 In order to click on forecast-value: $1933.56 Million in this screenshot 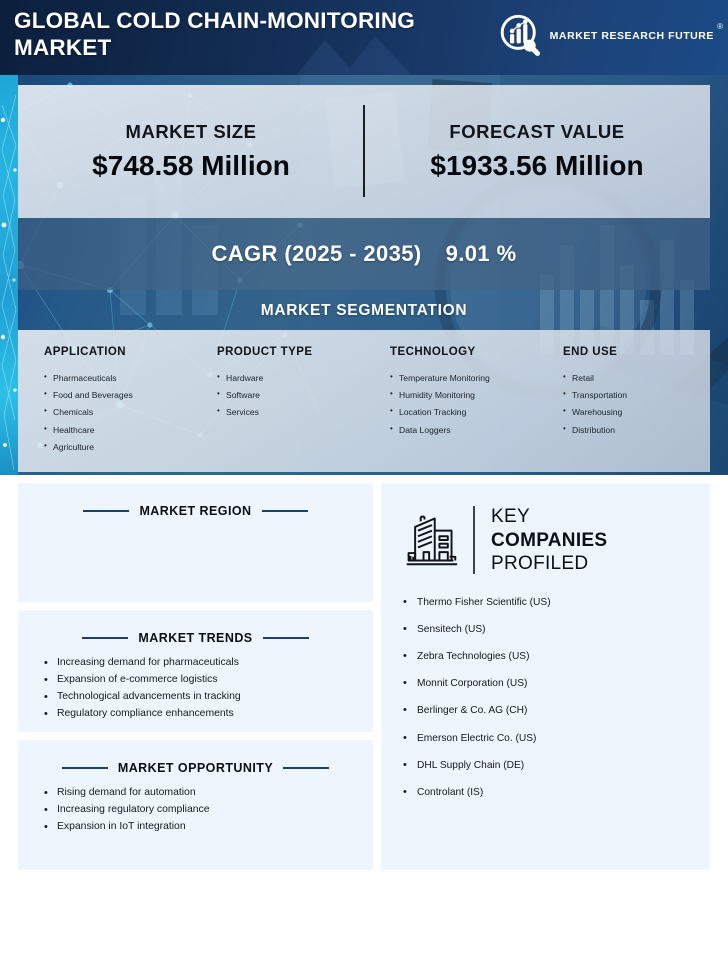, I will do `click(537, 165)`.